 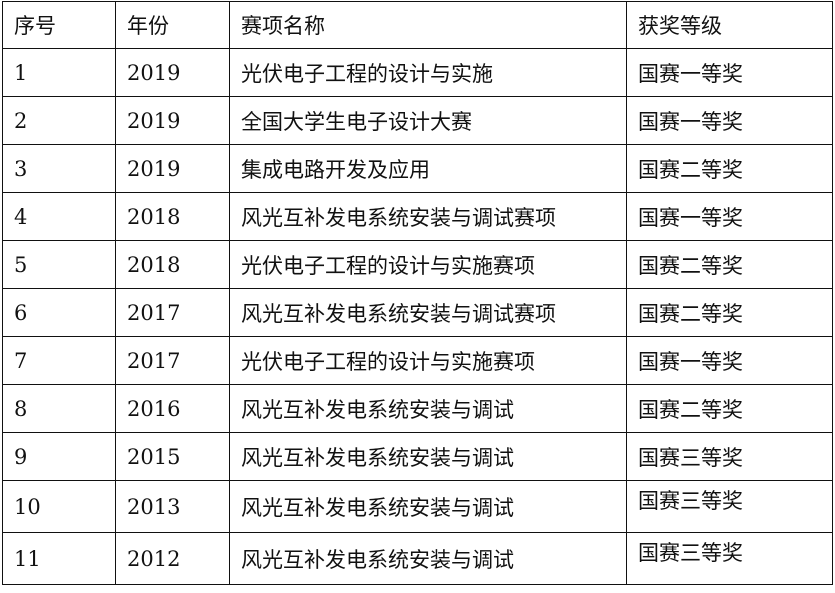 I want to click on header-event-name: 赛项名称, so click(x=428, y=25).